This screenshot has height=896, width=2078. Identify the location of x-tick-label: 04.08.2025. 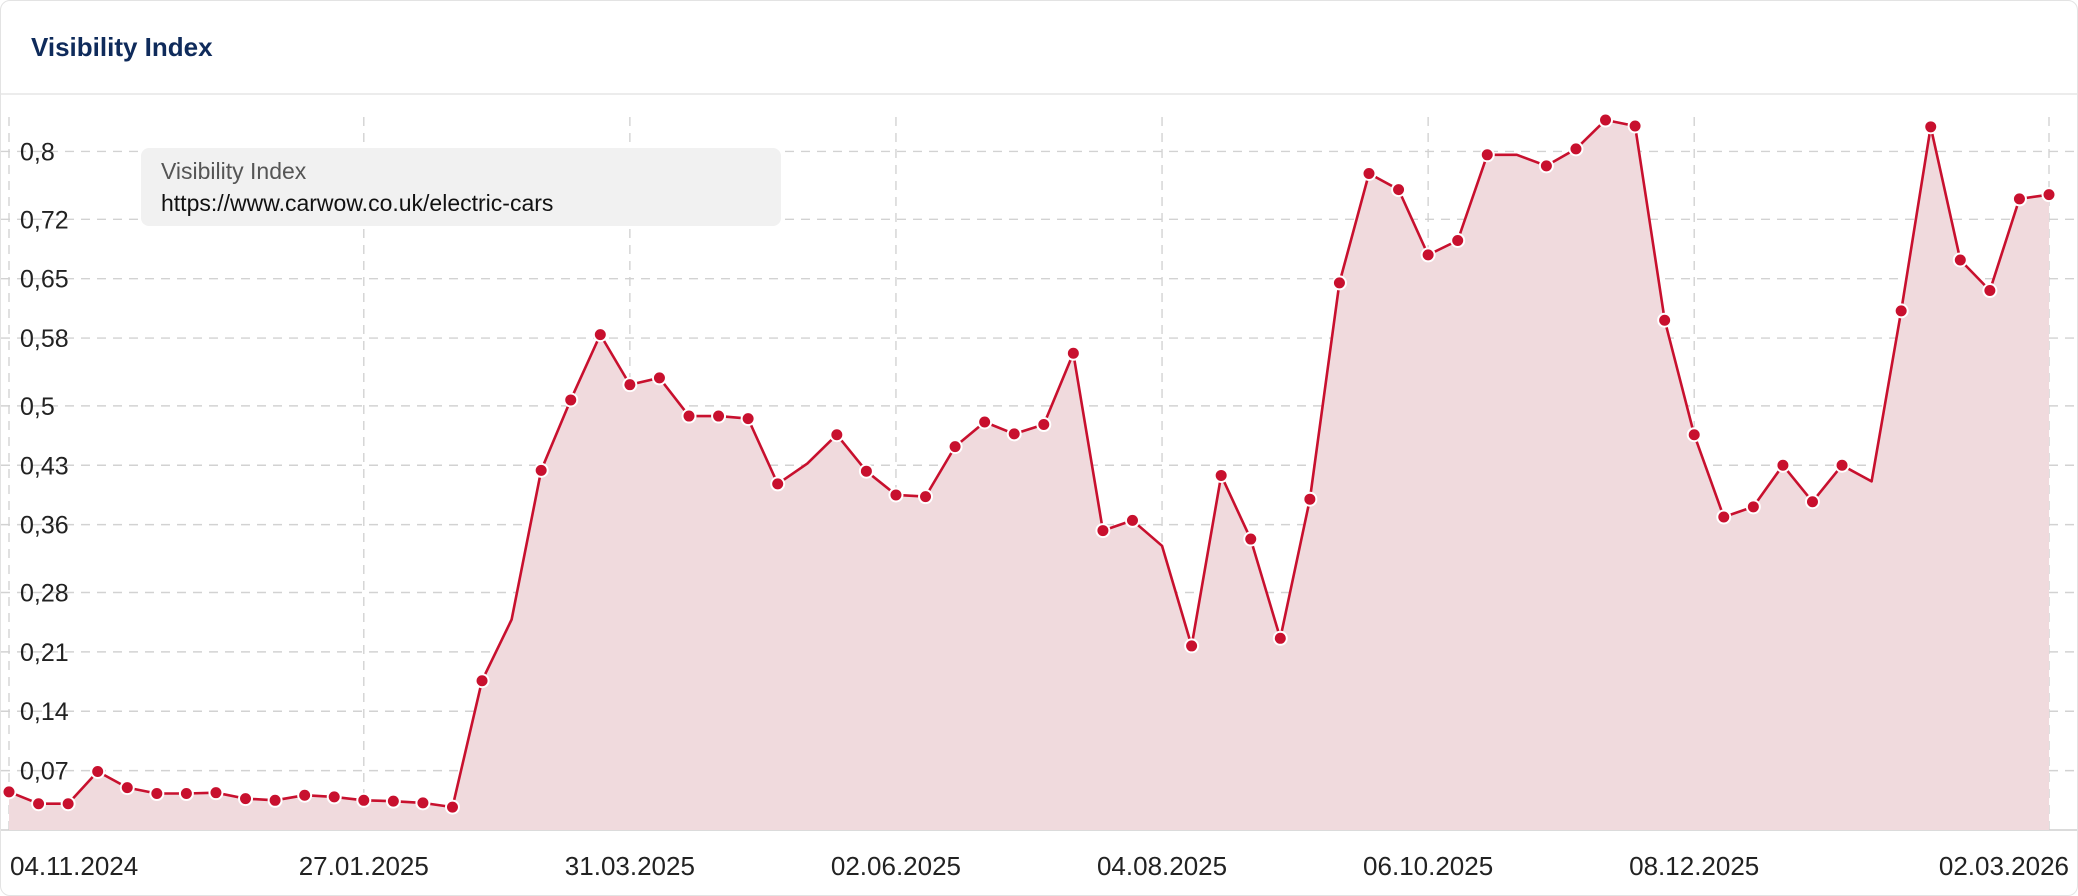
(1162, 866).